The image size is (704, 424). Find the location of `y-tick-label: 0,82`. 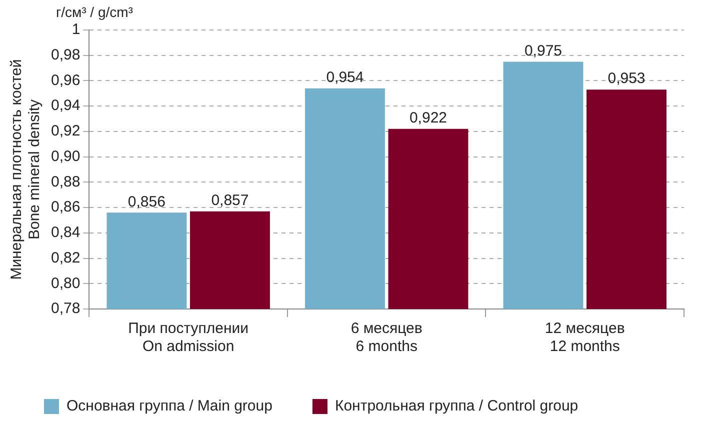

y-tick-label: 0,82 is located at coordinates (65, 257).